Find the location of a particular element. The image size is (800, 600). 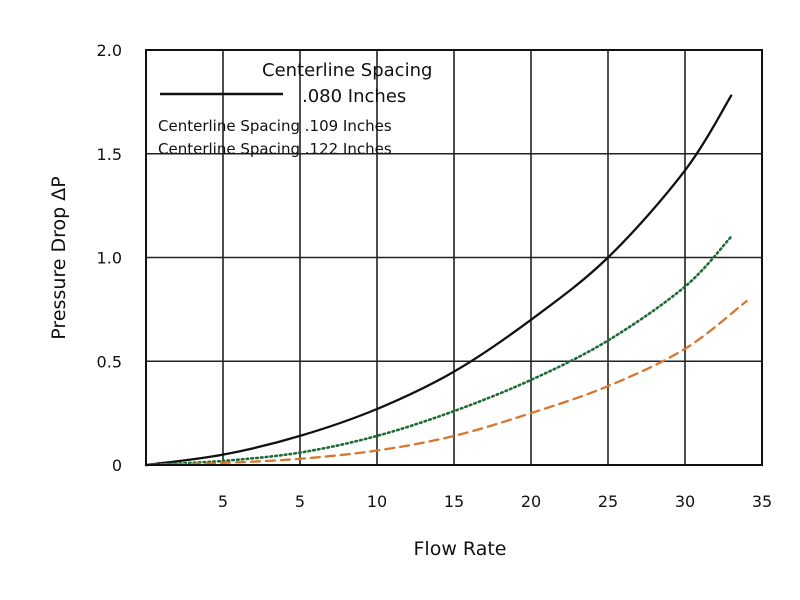

x-tick-label: 35 is located at coordinates (762, 501).